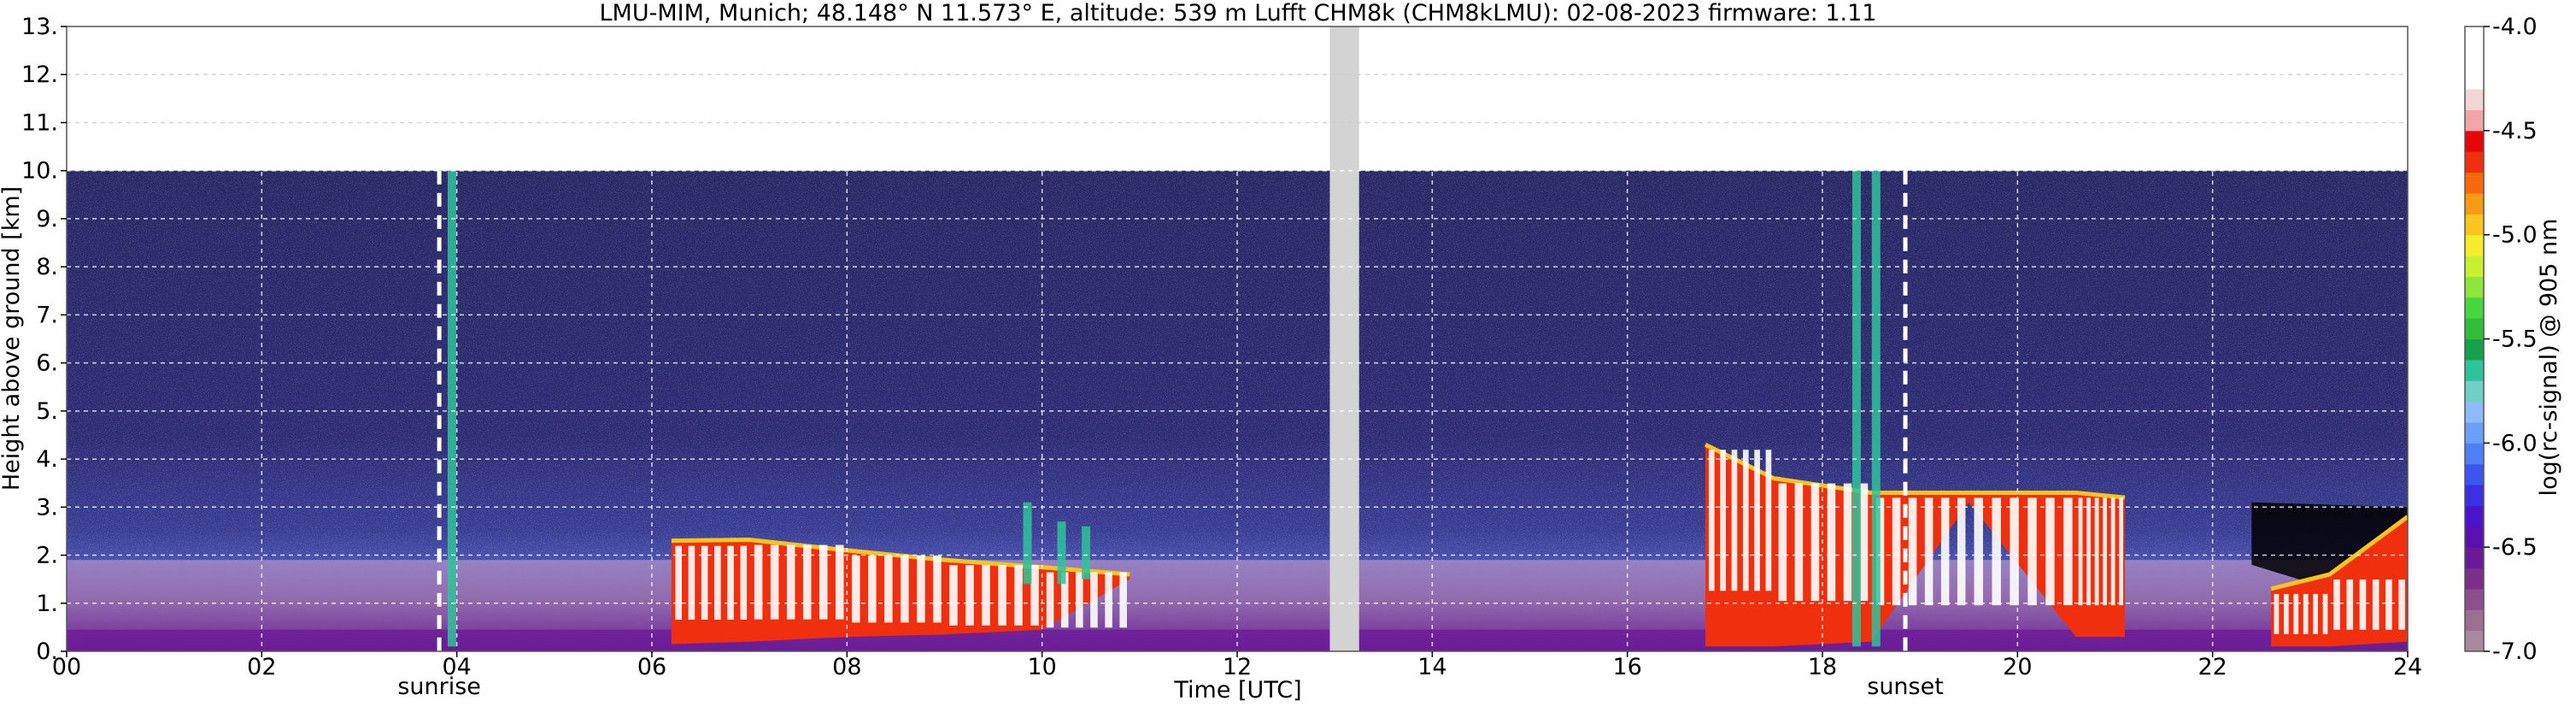 The image size is (2576, 706). What do you see at coordinates (1344, 338) in the screenshot?
I see `data-gap` at bounding box center [1344, 338].